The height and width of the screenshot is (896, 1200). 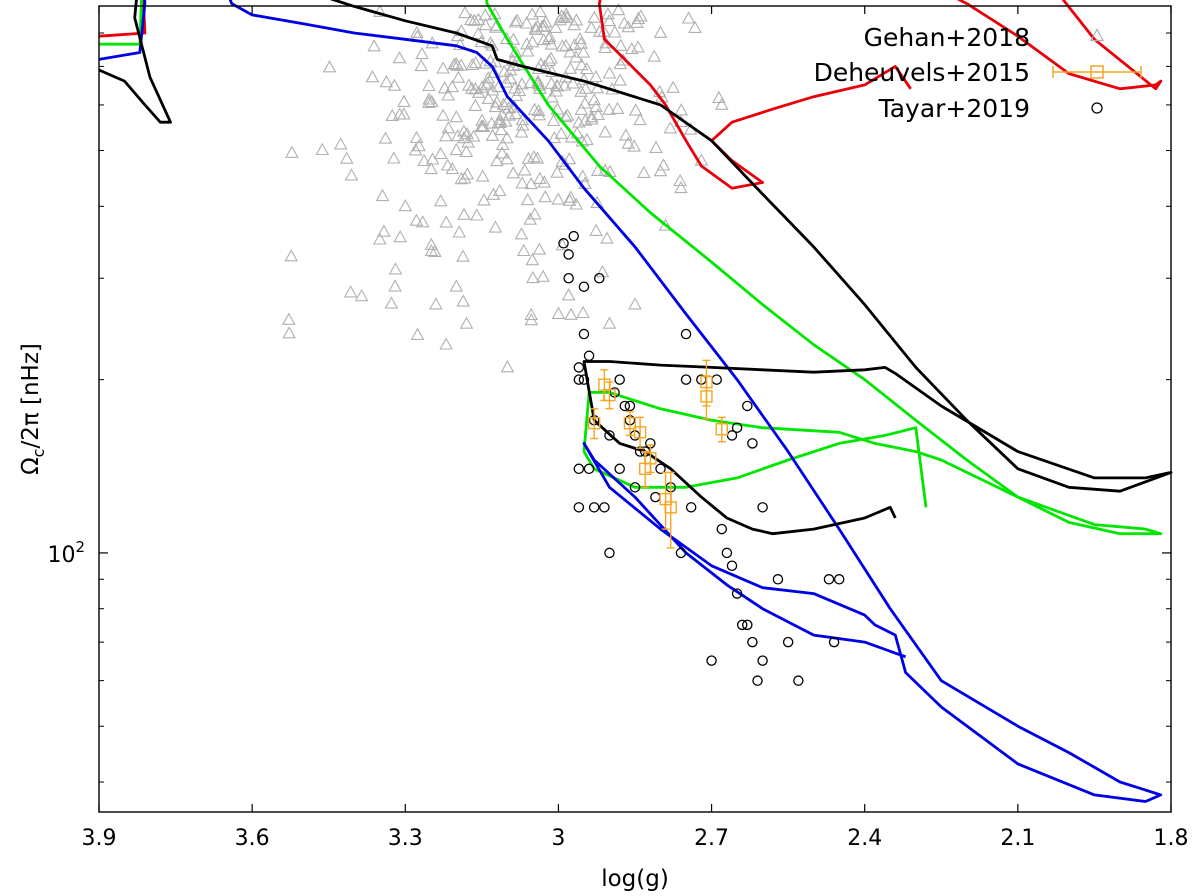 What do you see at coordinates (38, 453) in the screenshot?
I see `y-axis-title-subscript: c` at bounding box center [38, 453].